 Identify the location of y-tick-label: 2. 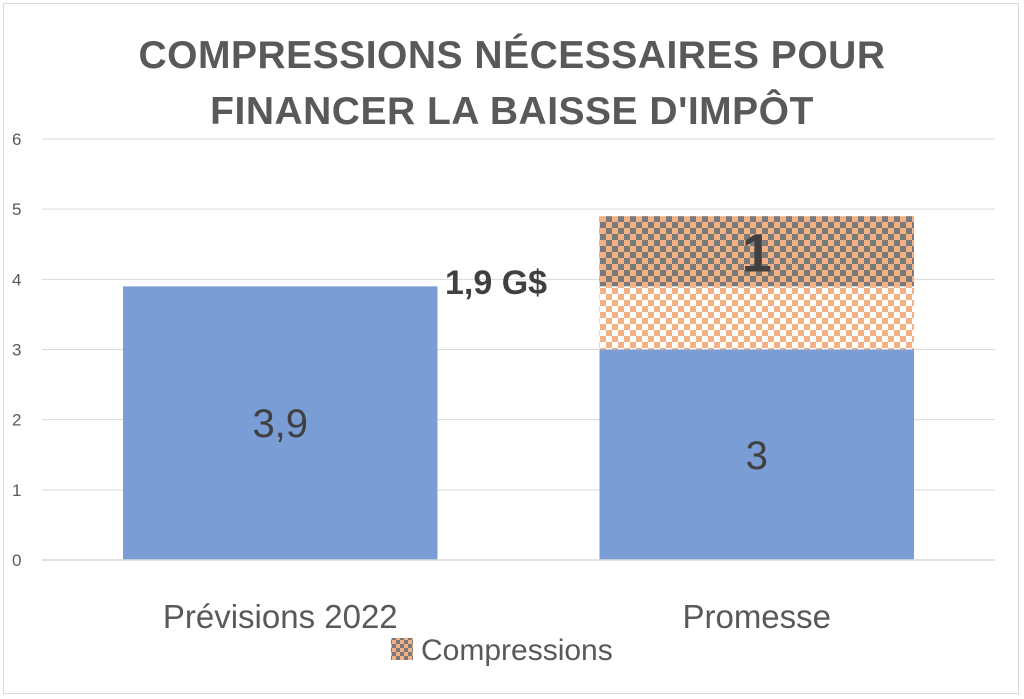
(16, 420).